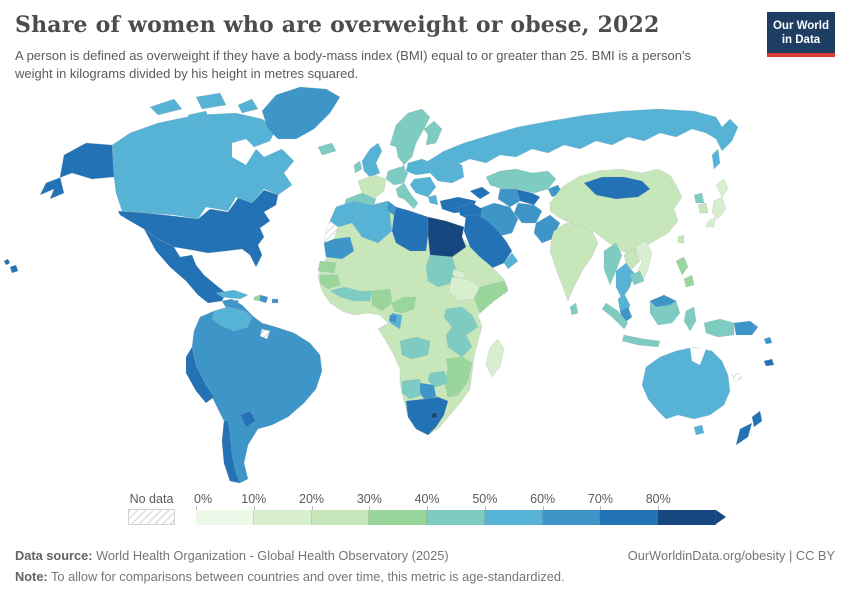 The width and height of the screenshot is (850, 600). What do you see at coordinates (151, 499) in the screenshot?
I see `no-data-label: No data` at bounding box center [151, 499].